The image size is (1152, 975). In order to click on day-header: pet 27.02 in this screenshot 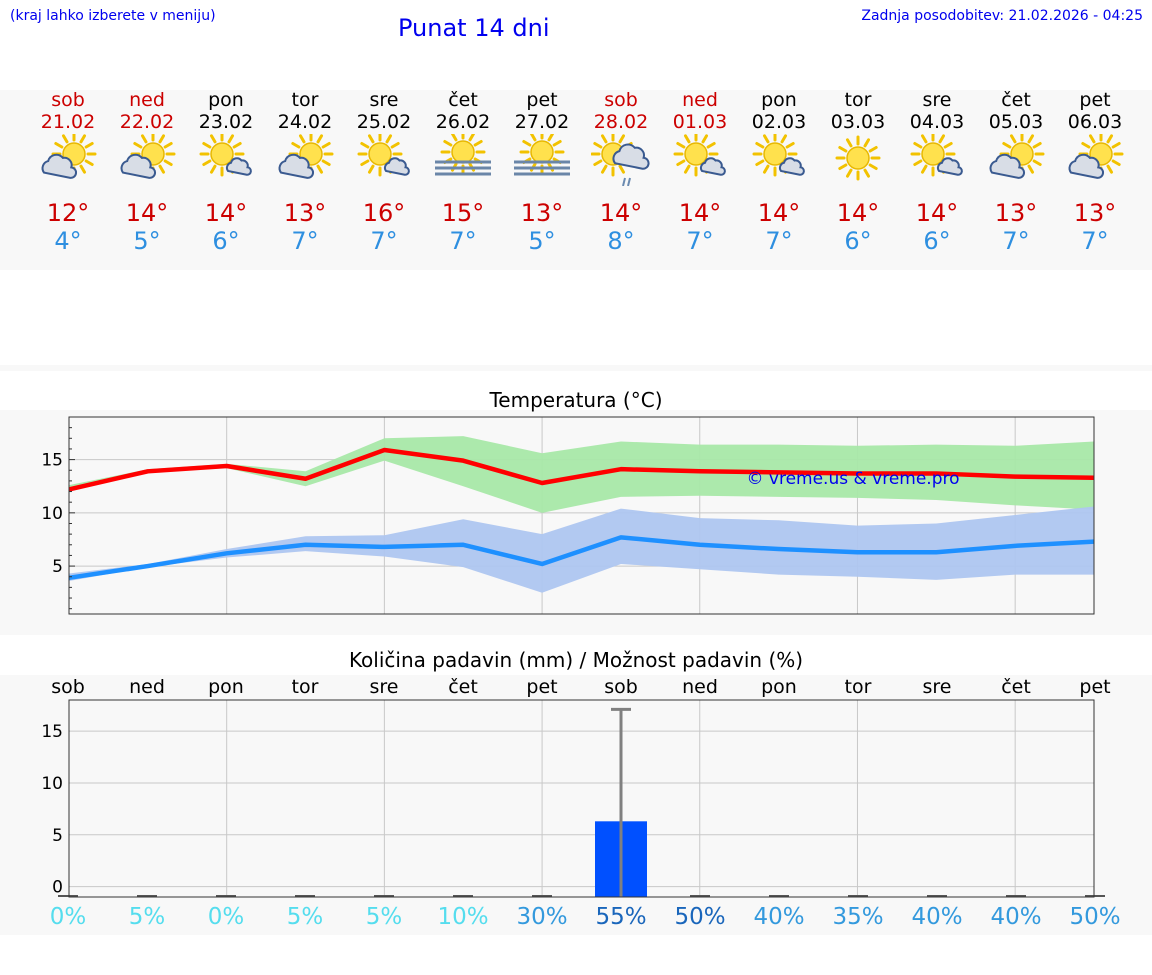, I will do `click(542, 111)`.